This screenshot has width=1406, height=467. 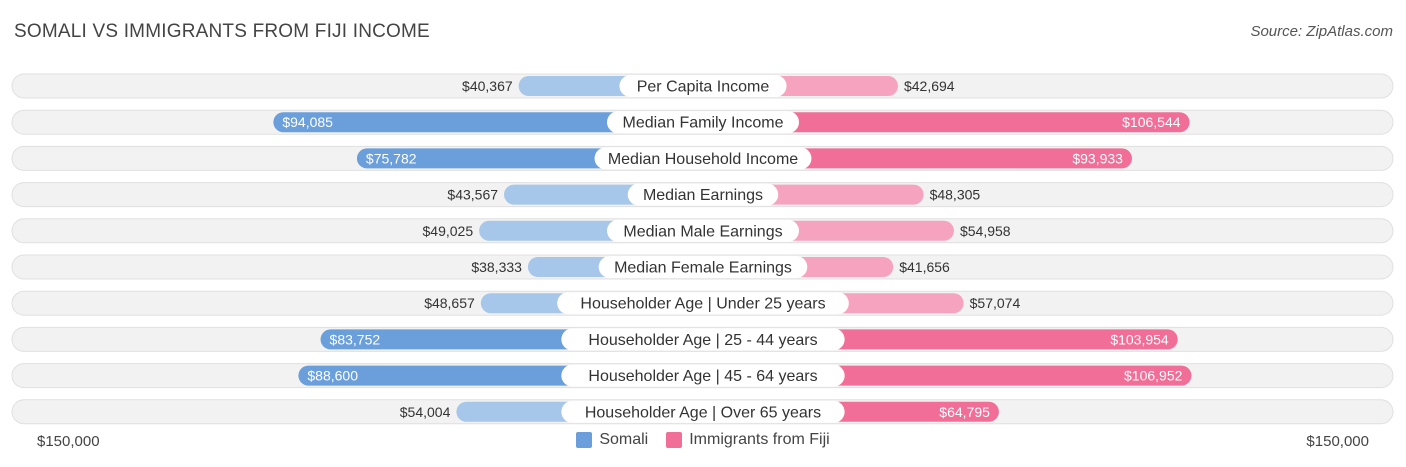 I want to click on category-label: Median Household Income, so click(x=703, y=159).